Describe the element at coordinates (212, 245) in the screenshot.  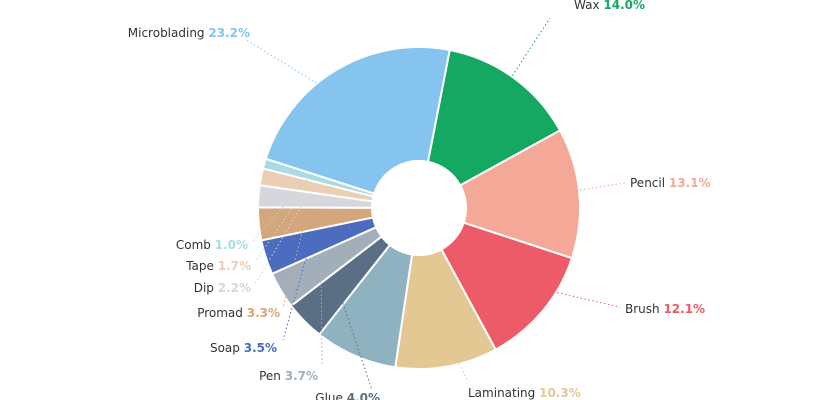
I see `slice-label-comb: Comb 1.0%` at that location.